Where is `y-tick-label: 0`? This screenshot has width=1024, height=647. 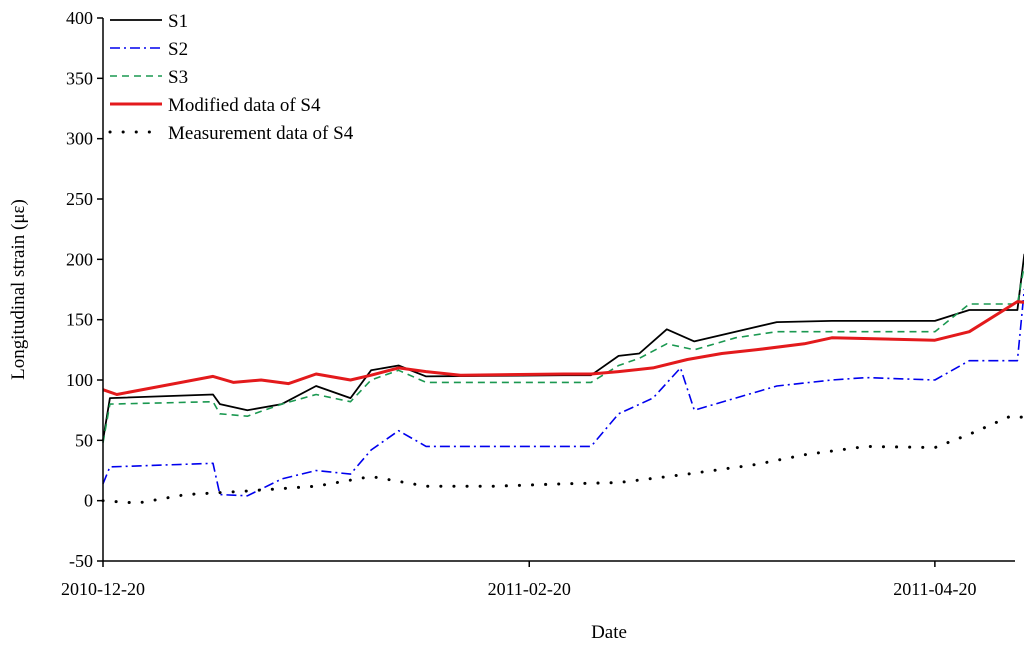 y-tick-label: 0 is located at coordinates (88, 501).